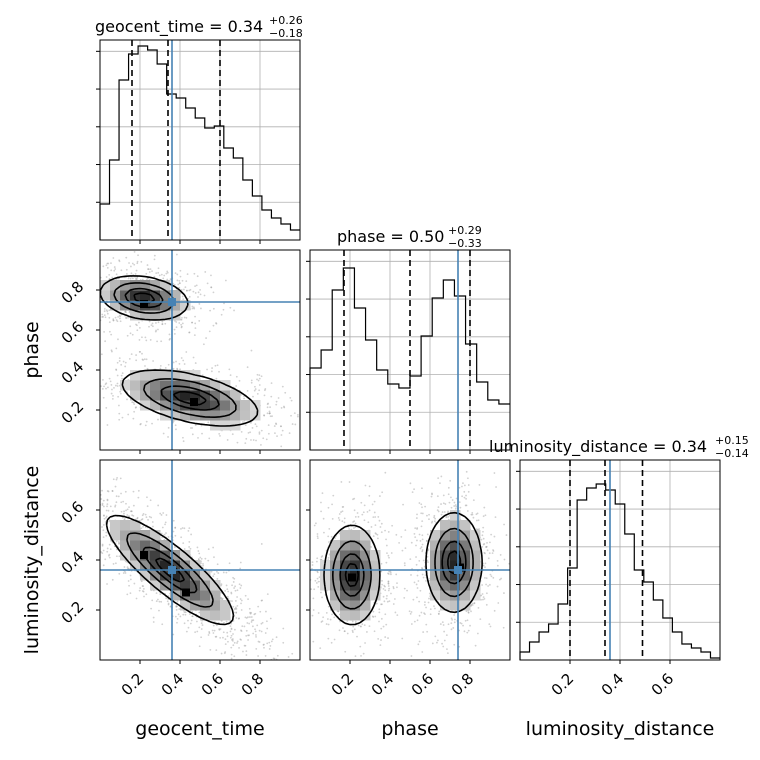 The height and width of the screenshot is (760, 760). Describe the element at coordinates (383, 685) in the screenshot. I see `x-tick-label: 0.4` at that location.